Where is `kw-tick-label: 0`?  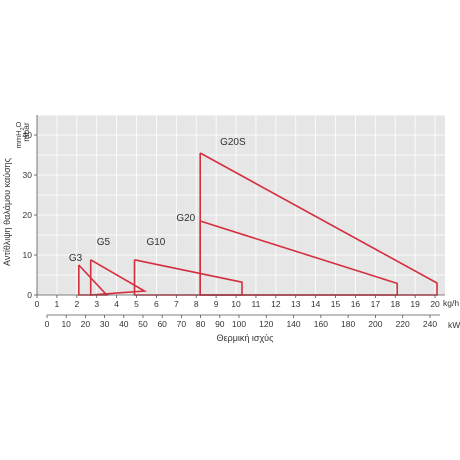
kw-tick-label: 0 is located at coordinates (47, 324).